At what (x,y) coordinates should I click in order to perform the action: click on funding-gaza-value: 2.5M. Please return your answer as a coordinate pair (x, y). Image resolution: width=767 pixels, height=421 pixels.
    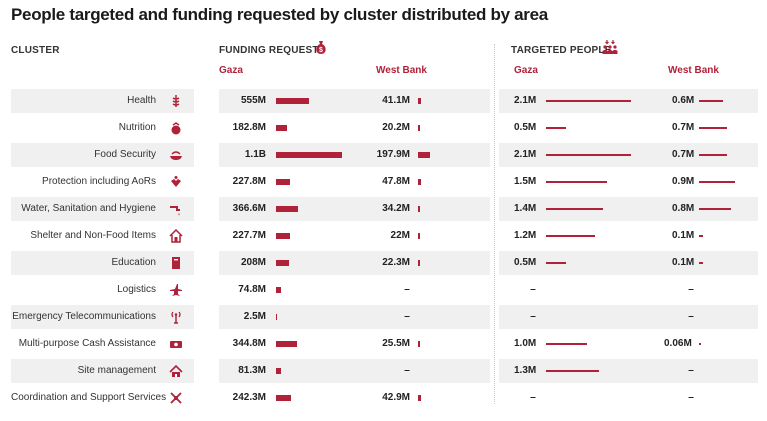
    Looking at the image, I should click on (254, 316).